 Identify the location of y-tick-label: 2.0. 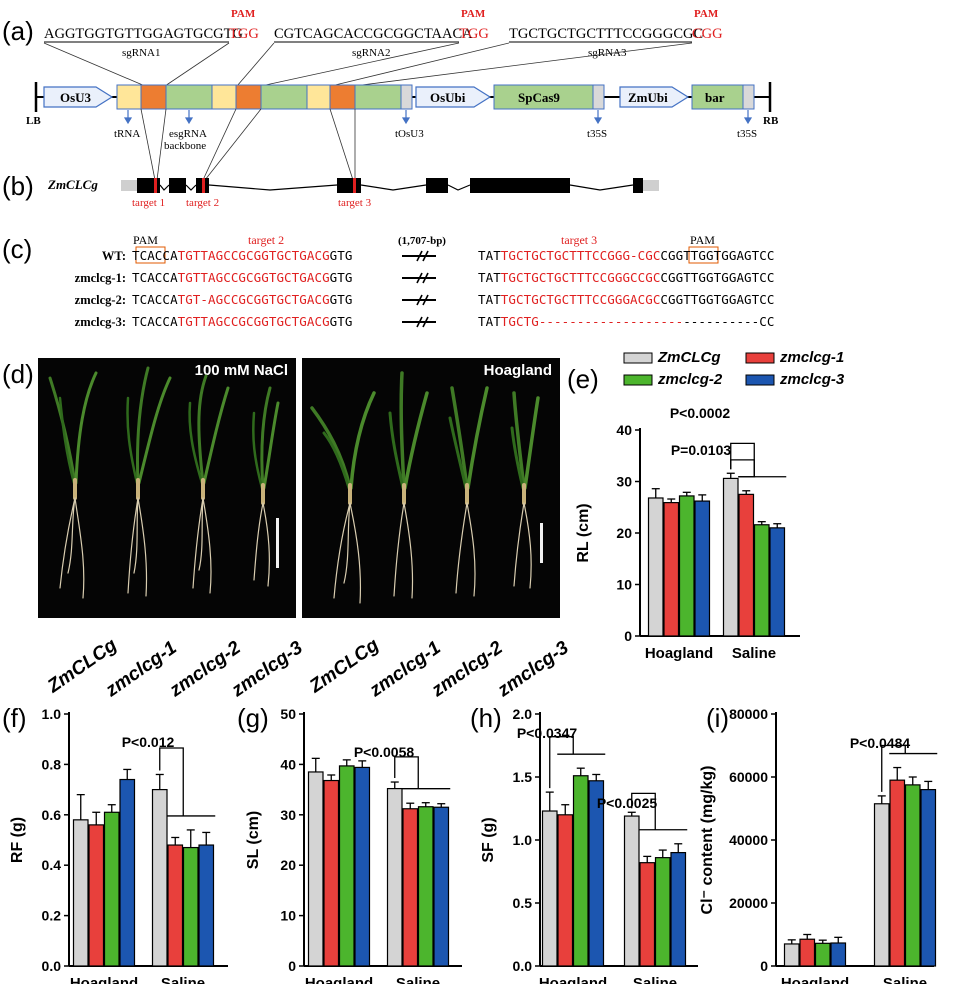
(523, 714).